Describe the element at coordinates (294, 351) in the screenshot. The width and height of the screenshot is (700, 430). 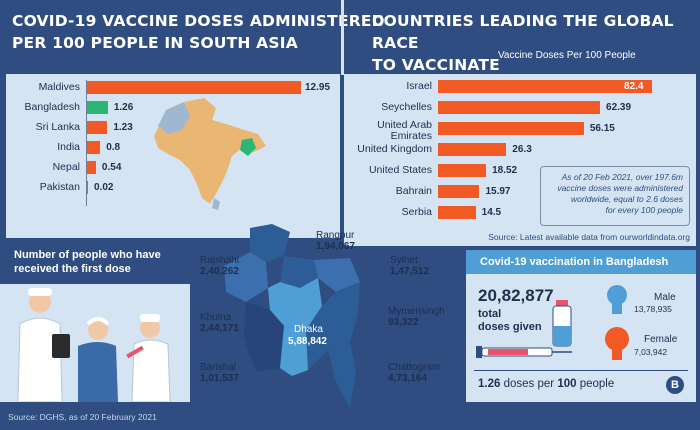
I see `barishal-region` at that location.